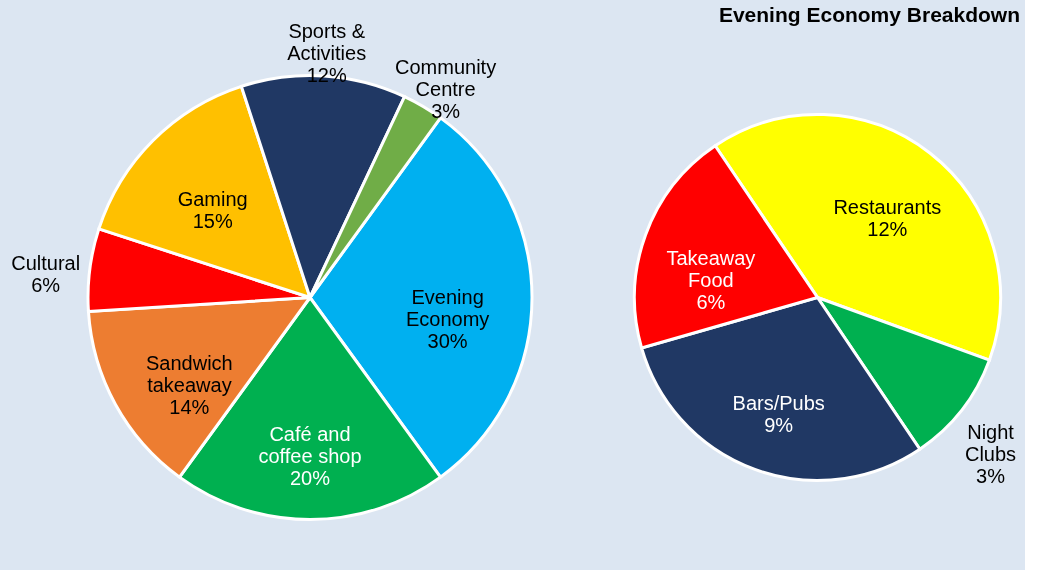  I want to click on chart-title: Evening Economy Breakdown, so click(869, 14).